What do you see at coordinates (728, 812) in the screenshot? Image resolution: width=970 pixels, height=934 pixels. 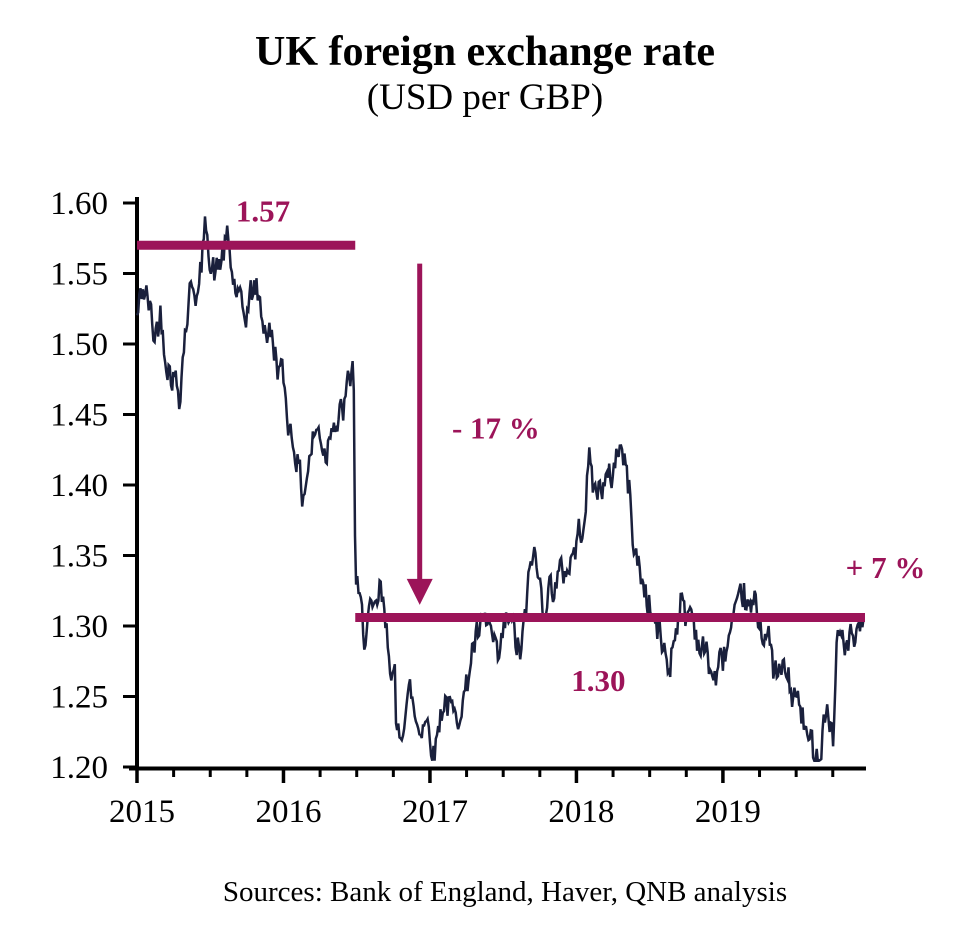 I see `x-tick-label: 2019` at bounding box center [728, 812].